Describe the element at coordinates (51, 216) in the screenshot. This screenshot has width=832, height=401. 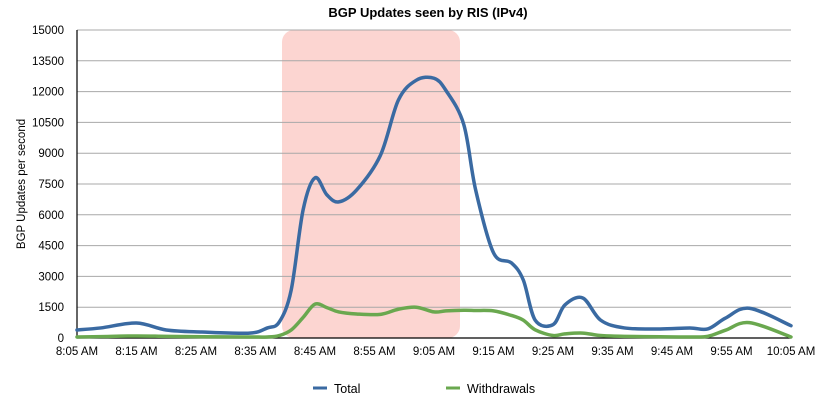
I see `y-tick-label: 6000` at that location.